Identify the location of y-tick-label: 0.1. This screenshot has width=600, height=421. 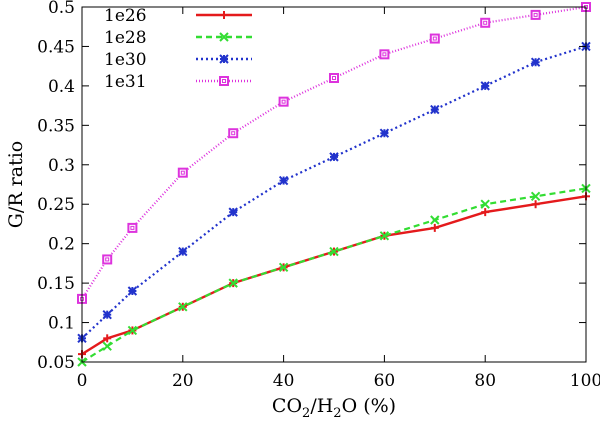
(61, 324).